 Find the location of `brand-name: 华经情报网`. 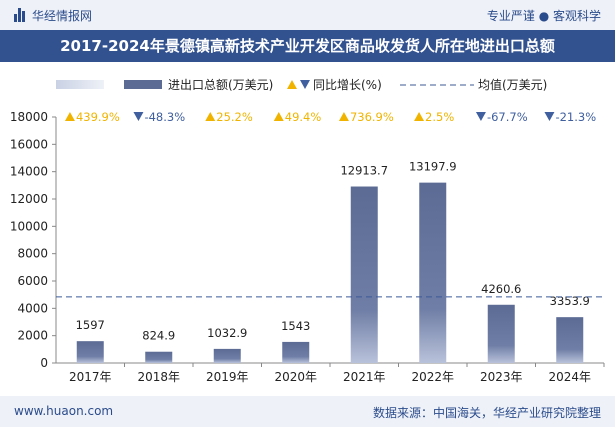

brand-name: 华经情报网 is located at coordinates (62, 16).